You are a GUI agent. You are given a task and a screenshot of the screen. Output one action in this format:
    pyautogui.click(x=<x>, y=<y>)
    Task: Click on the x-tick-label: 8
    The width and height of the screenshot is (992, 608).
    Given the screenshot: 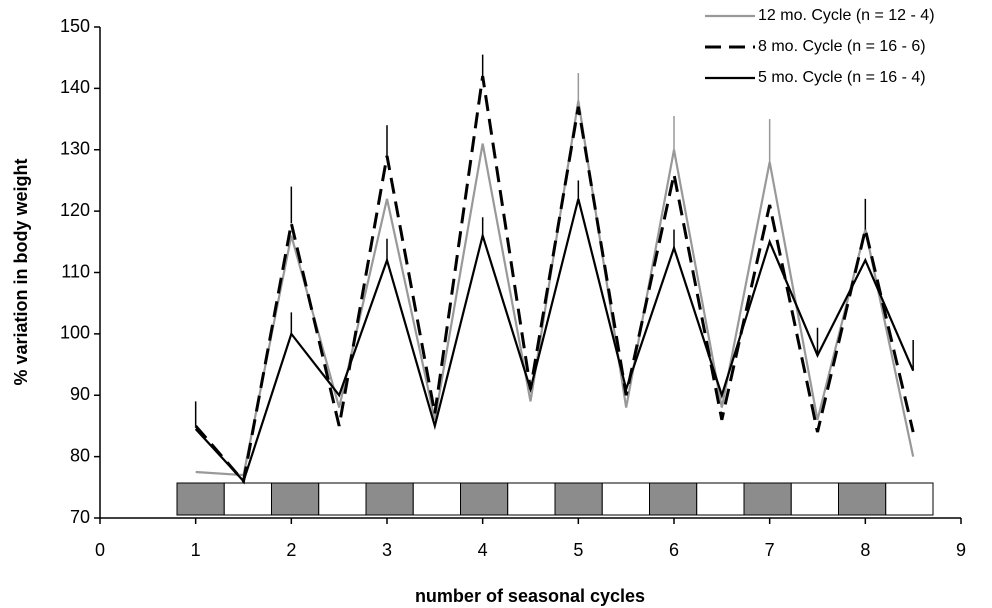 What is the action you would take?
    pyautogui.click(x=865, y=550)
    